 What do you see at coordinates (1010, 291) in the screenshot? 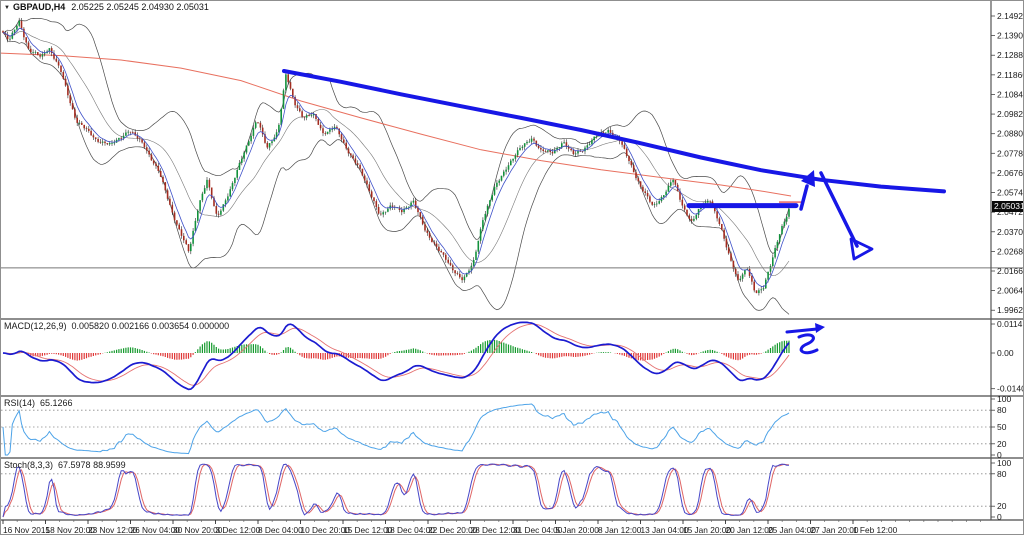
I see `axis-label: 2.00640` at bounding box center [1010, 291].